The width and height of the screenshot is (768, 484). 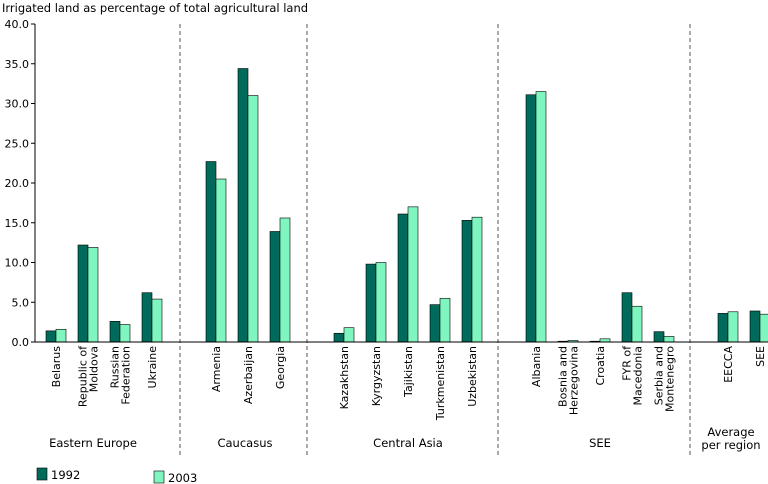 I want to click on y-tick-label: 40.0, so click(x=17, y=24).